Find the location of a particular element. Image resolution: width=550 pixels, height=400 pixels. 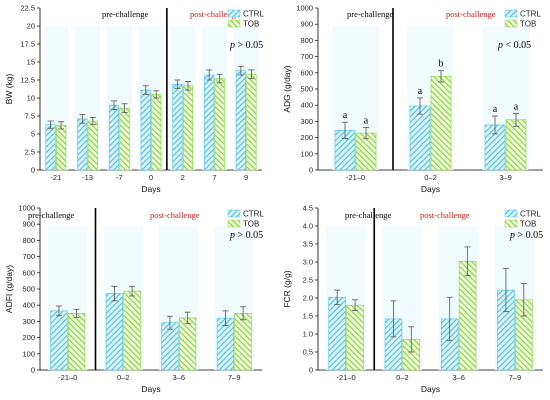

significance-letter: b is located at coordinates (441, 64).